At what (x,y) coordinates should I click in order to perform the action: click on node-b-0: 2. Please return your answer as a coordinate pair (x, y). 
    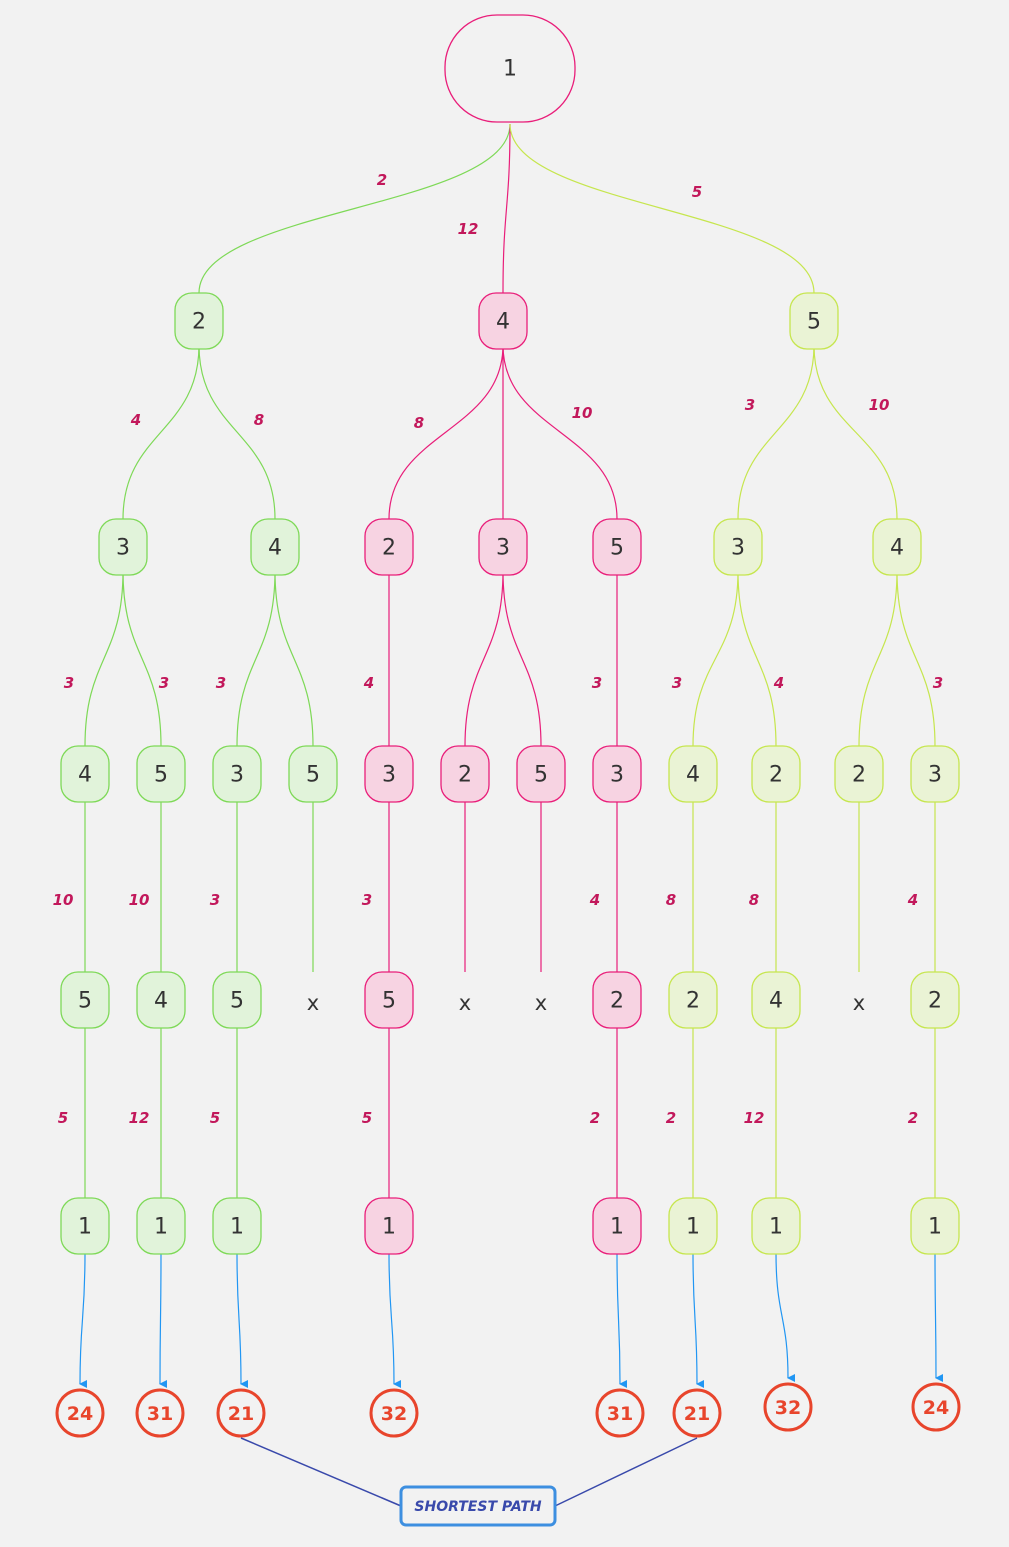
    Looking at the image, I should click on (389, 547).